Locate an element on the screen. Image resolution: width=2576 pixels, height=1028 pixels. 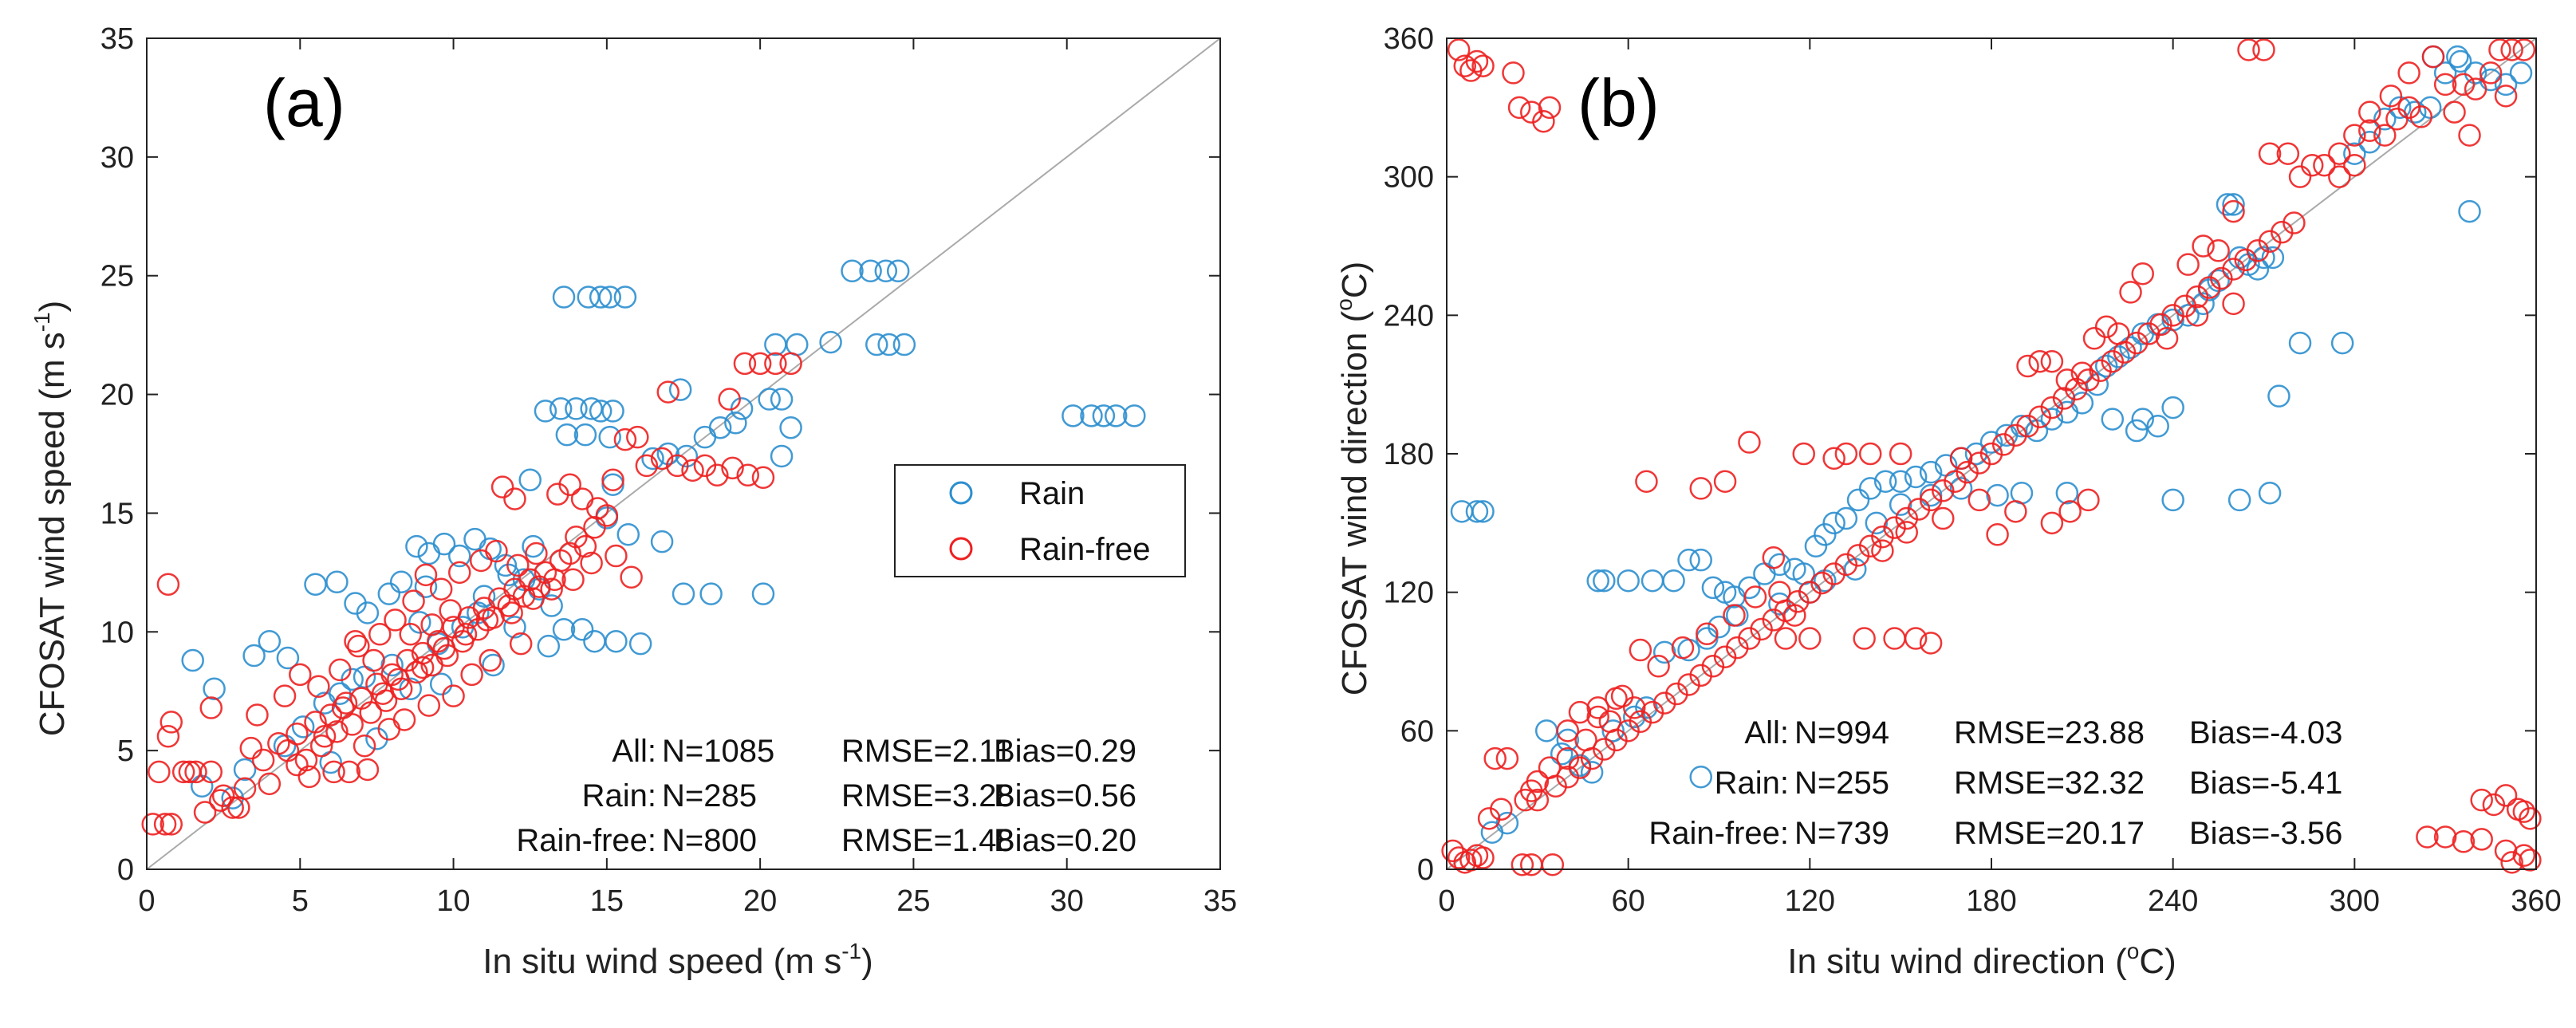
x-title-sup: o is located at coordinates (2133, 951).